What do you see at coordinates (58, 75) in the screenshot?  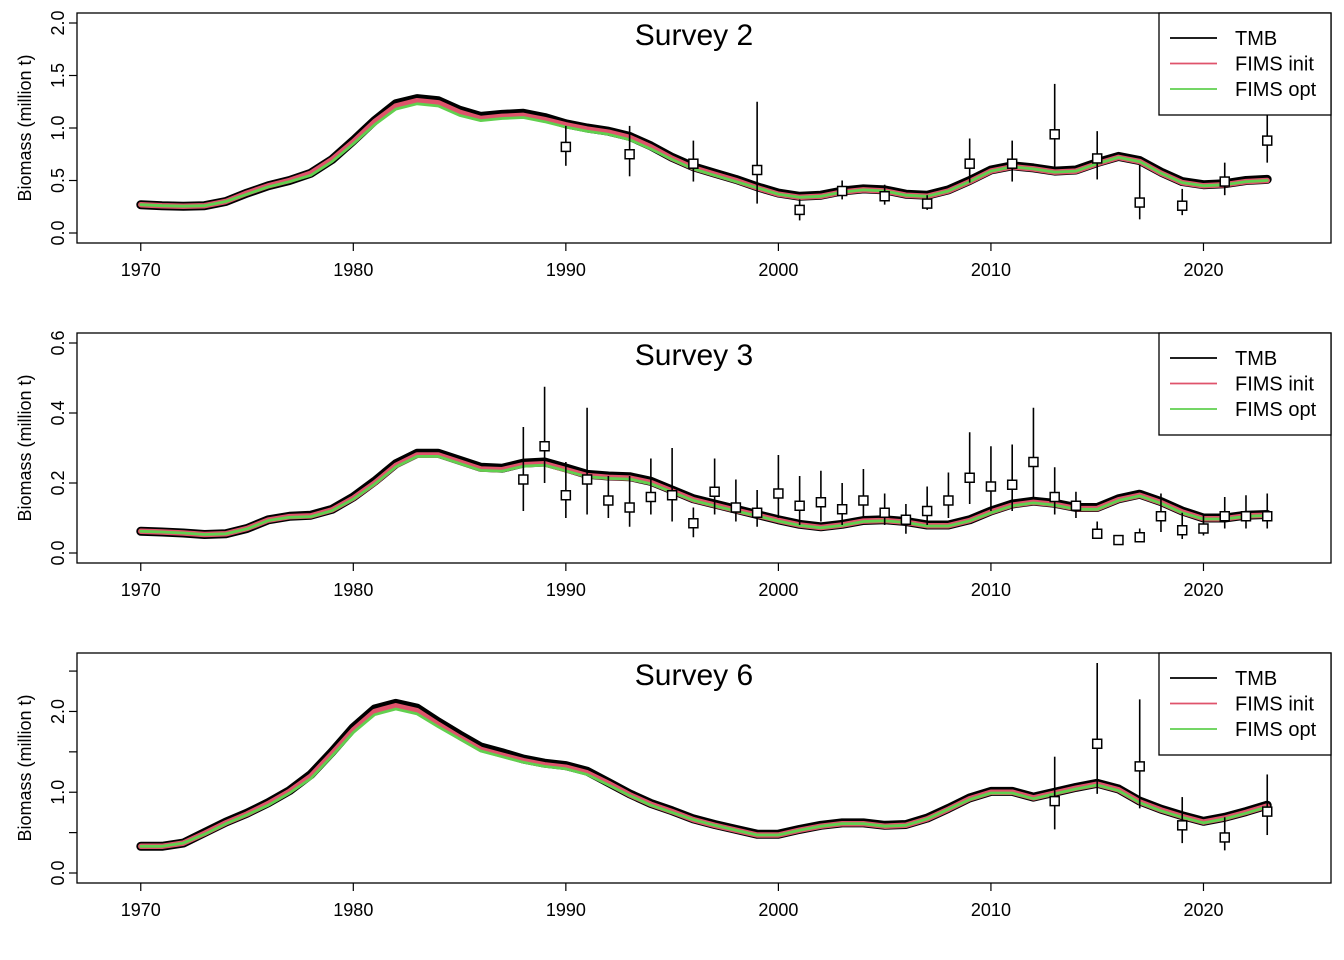 I see `y-tick-label: 1.5` at bounding box center [58, 75].